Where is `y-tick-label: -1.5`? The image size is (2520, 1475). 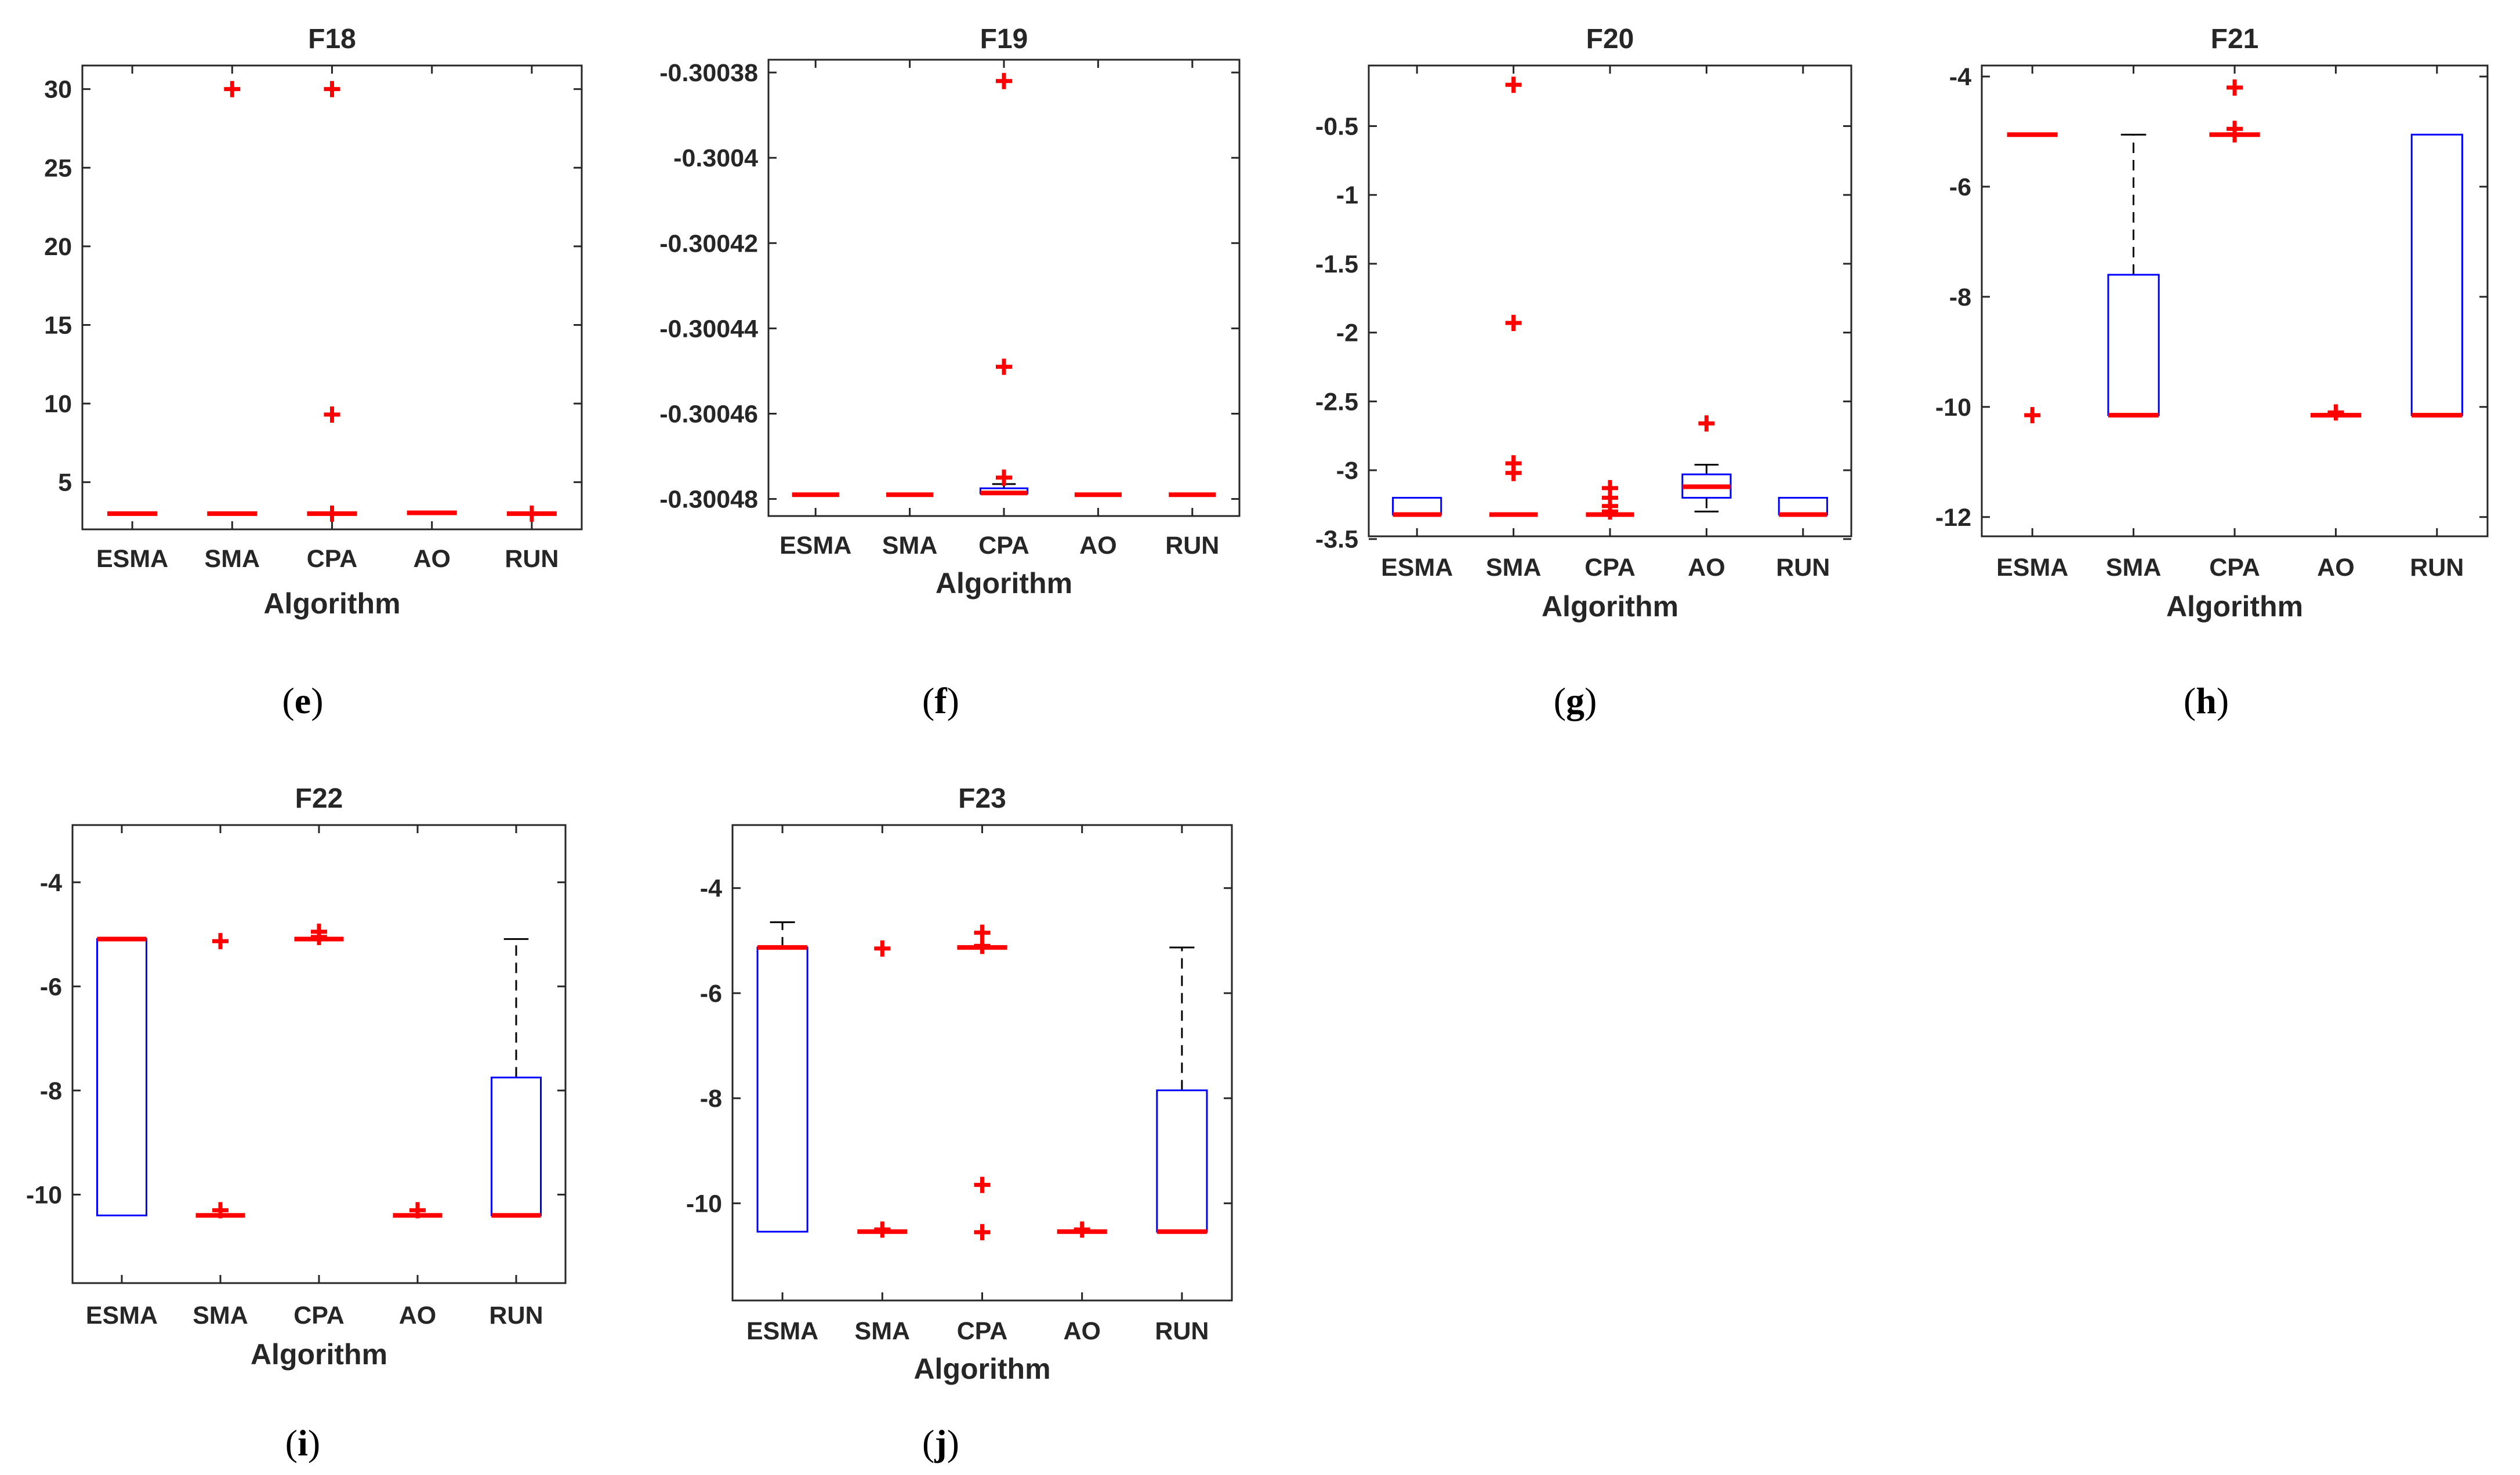
y-tick-label: -1.5 is located at coordinates (1336, 264).